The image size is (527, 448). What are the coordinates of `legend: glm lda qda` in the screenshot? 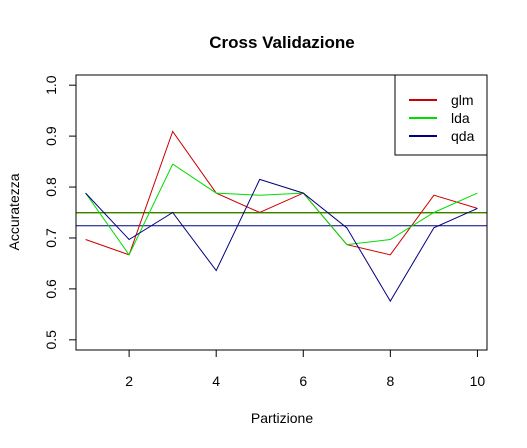 It's located at (441, 115).